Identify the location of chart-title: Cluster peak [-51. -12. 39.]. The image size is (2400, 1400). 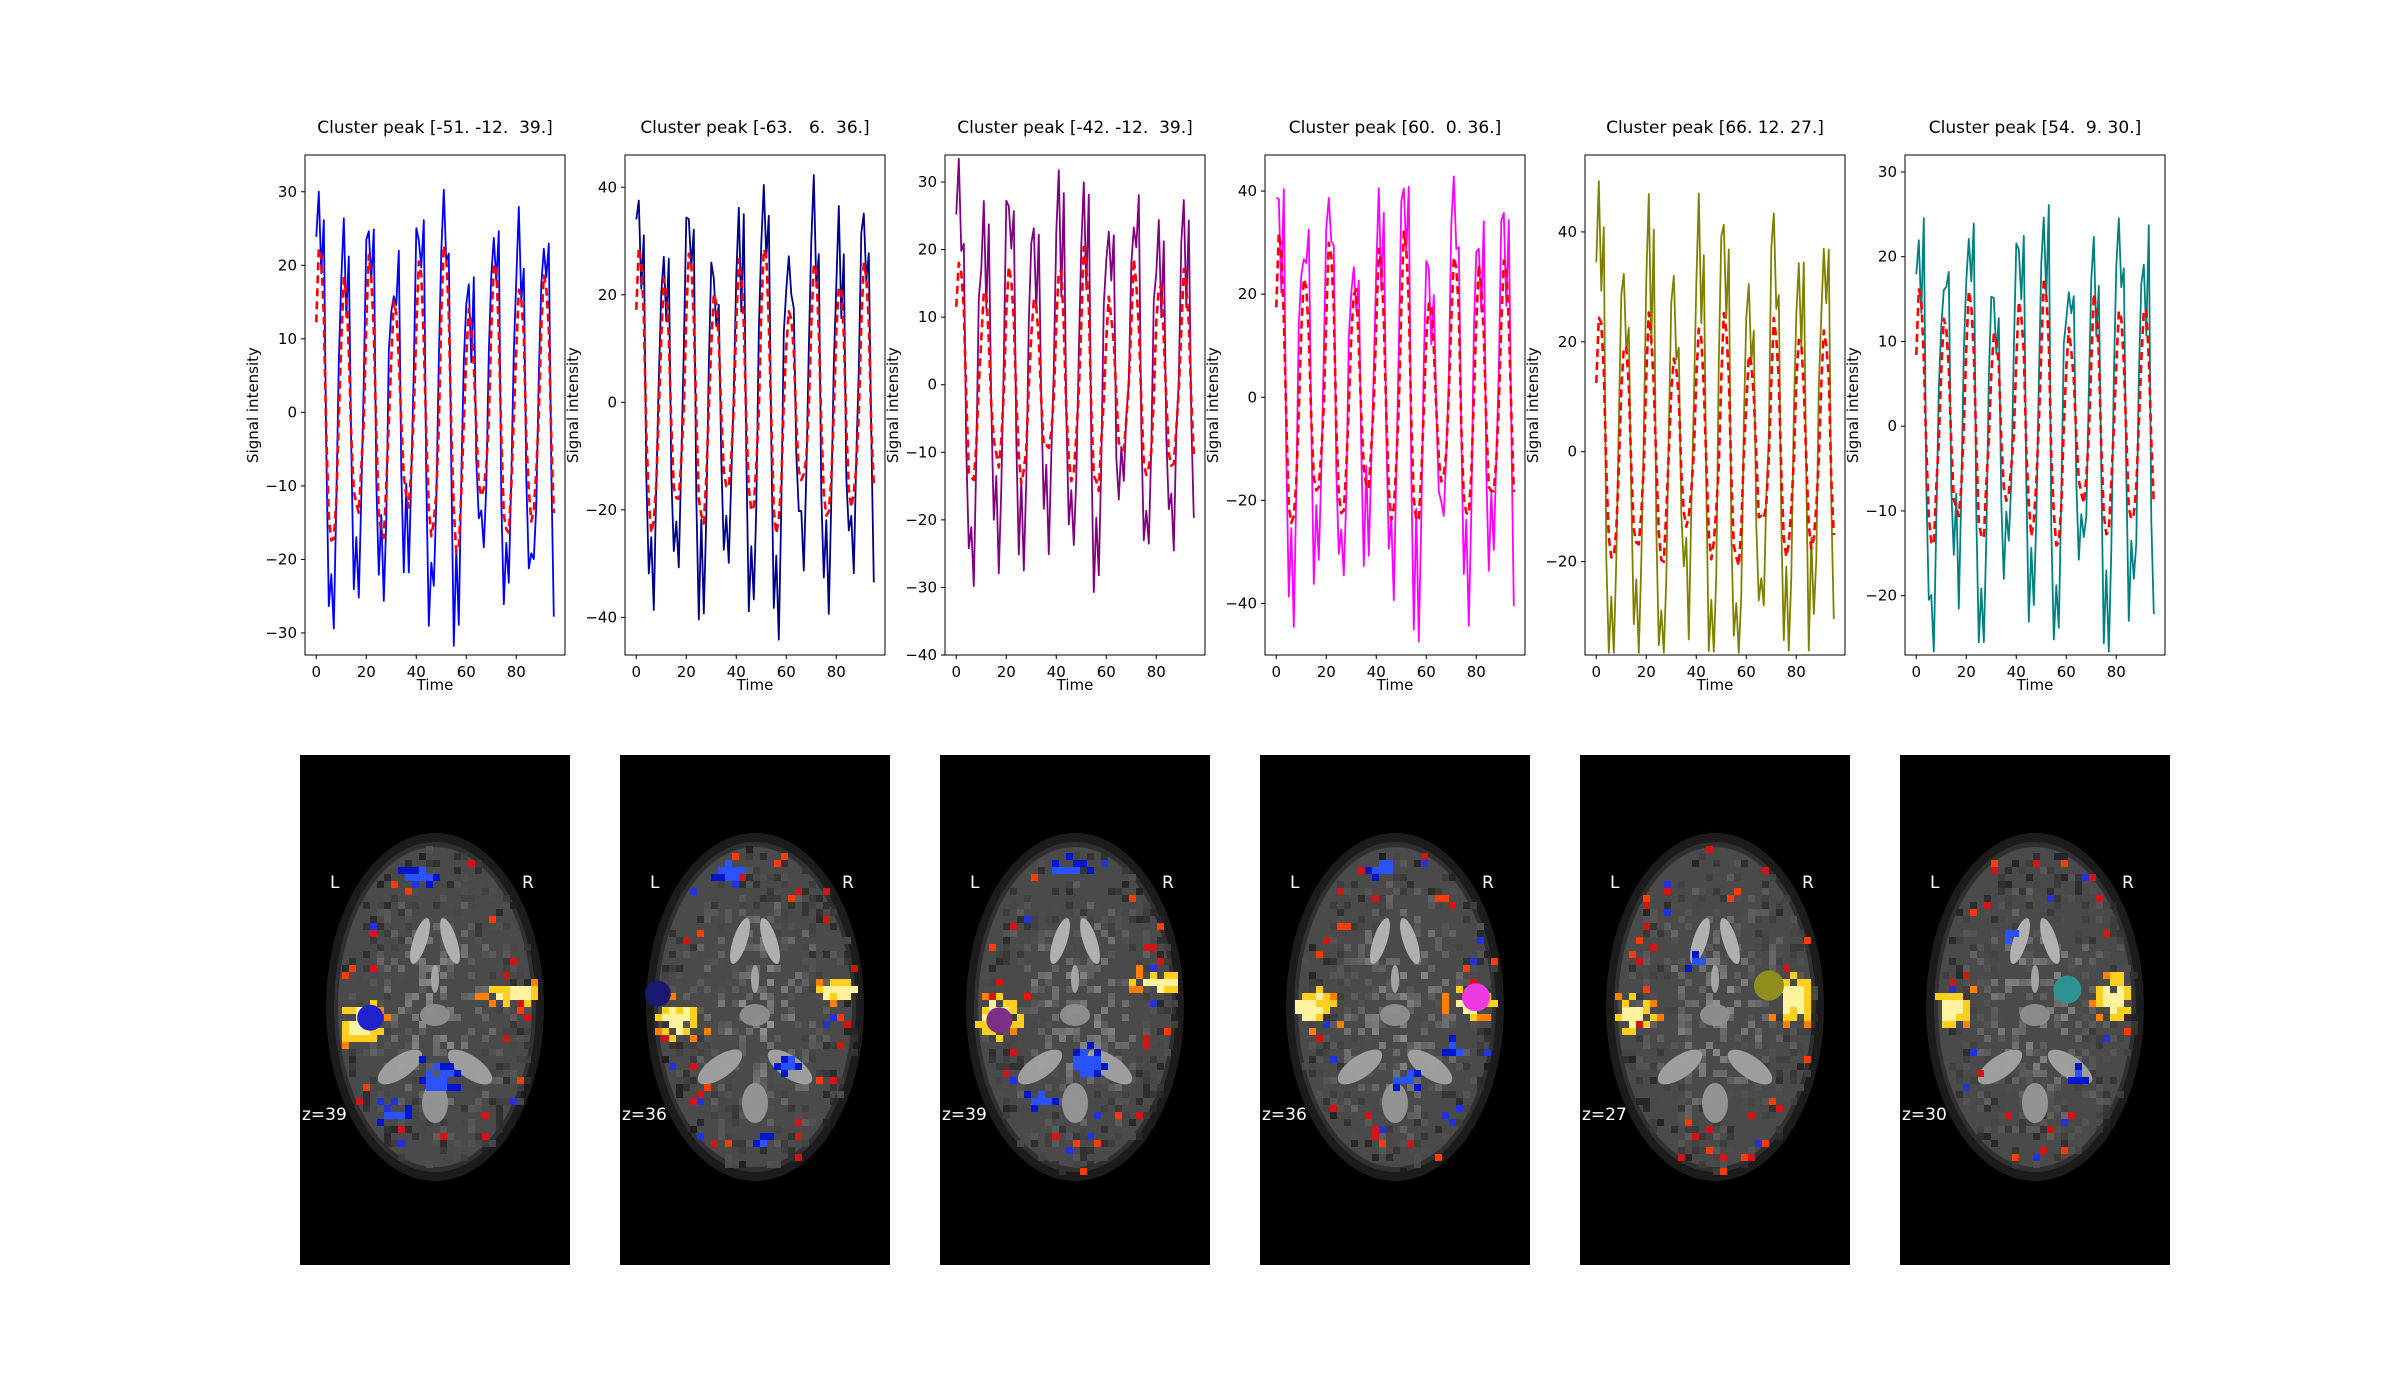
(435, 128).